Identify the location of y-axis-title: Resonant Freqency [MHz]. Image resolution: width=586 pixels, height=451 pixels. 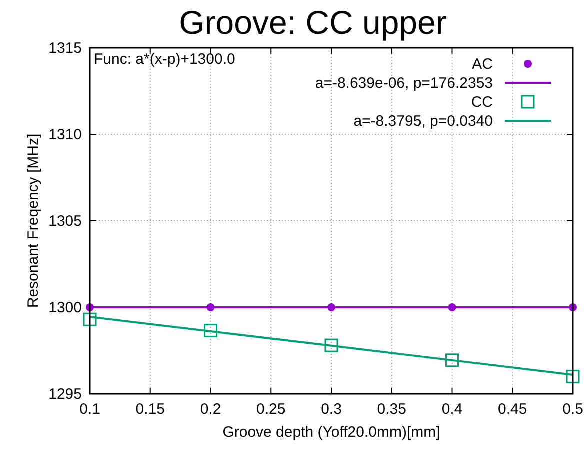
(33, 221).